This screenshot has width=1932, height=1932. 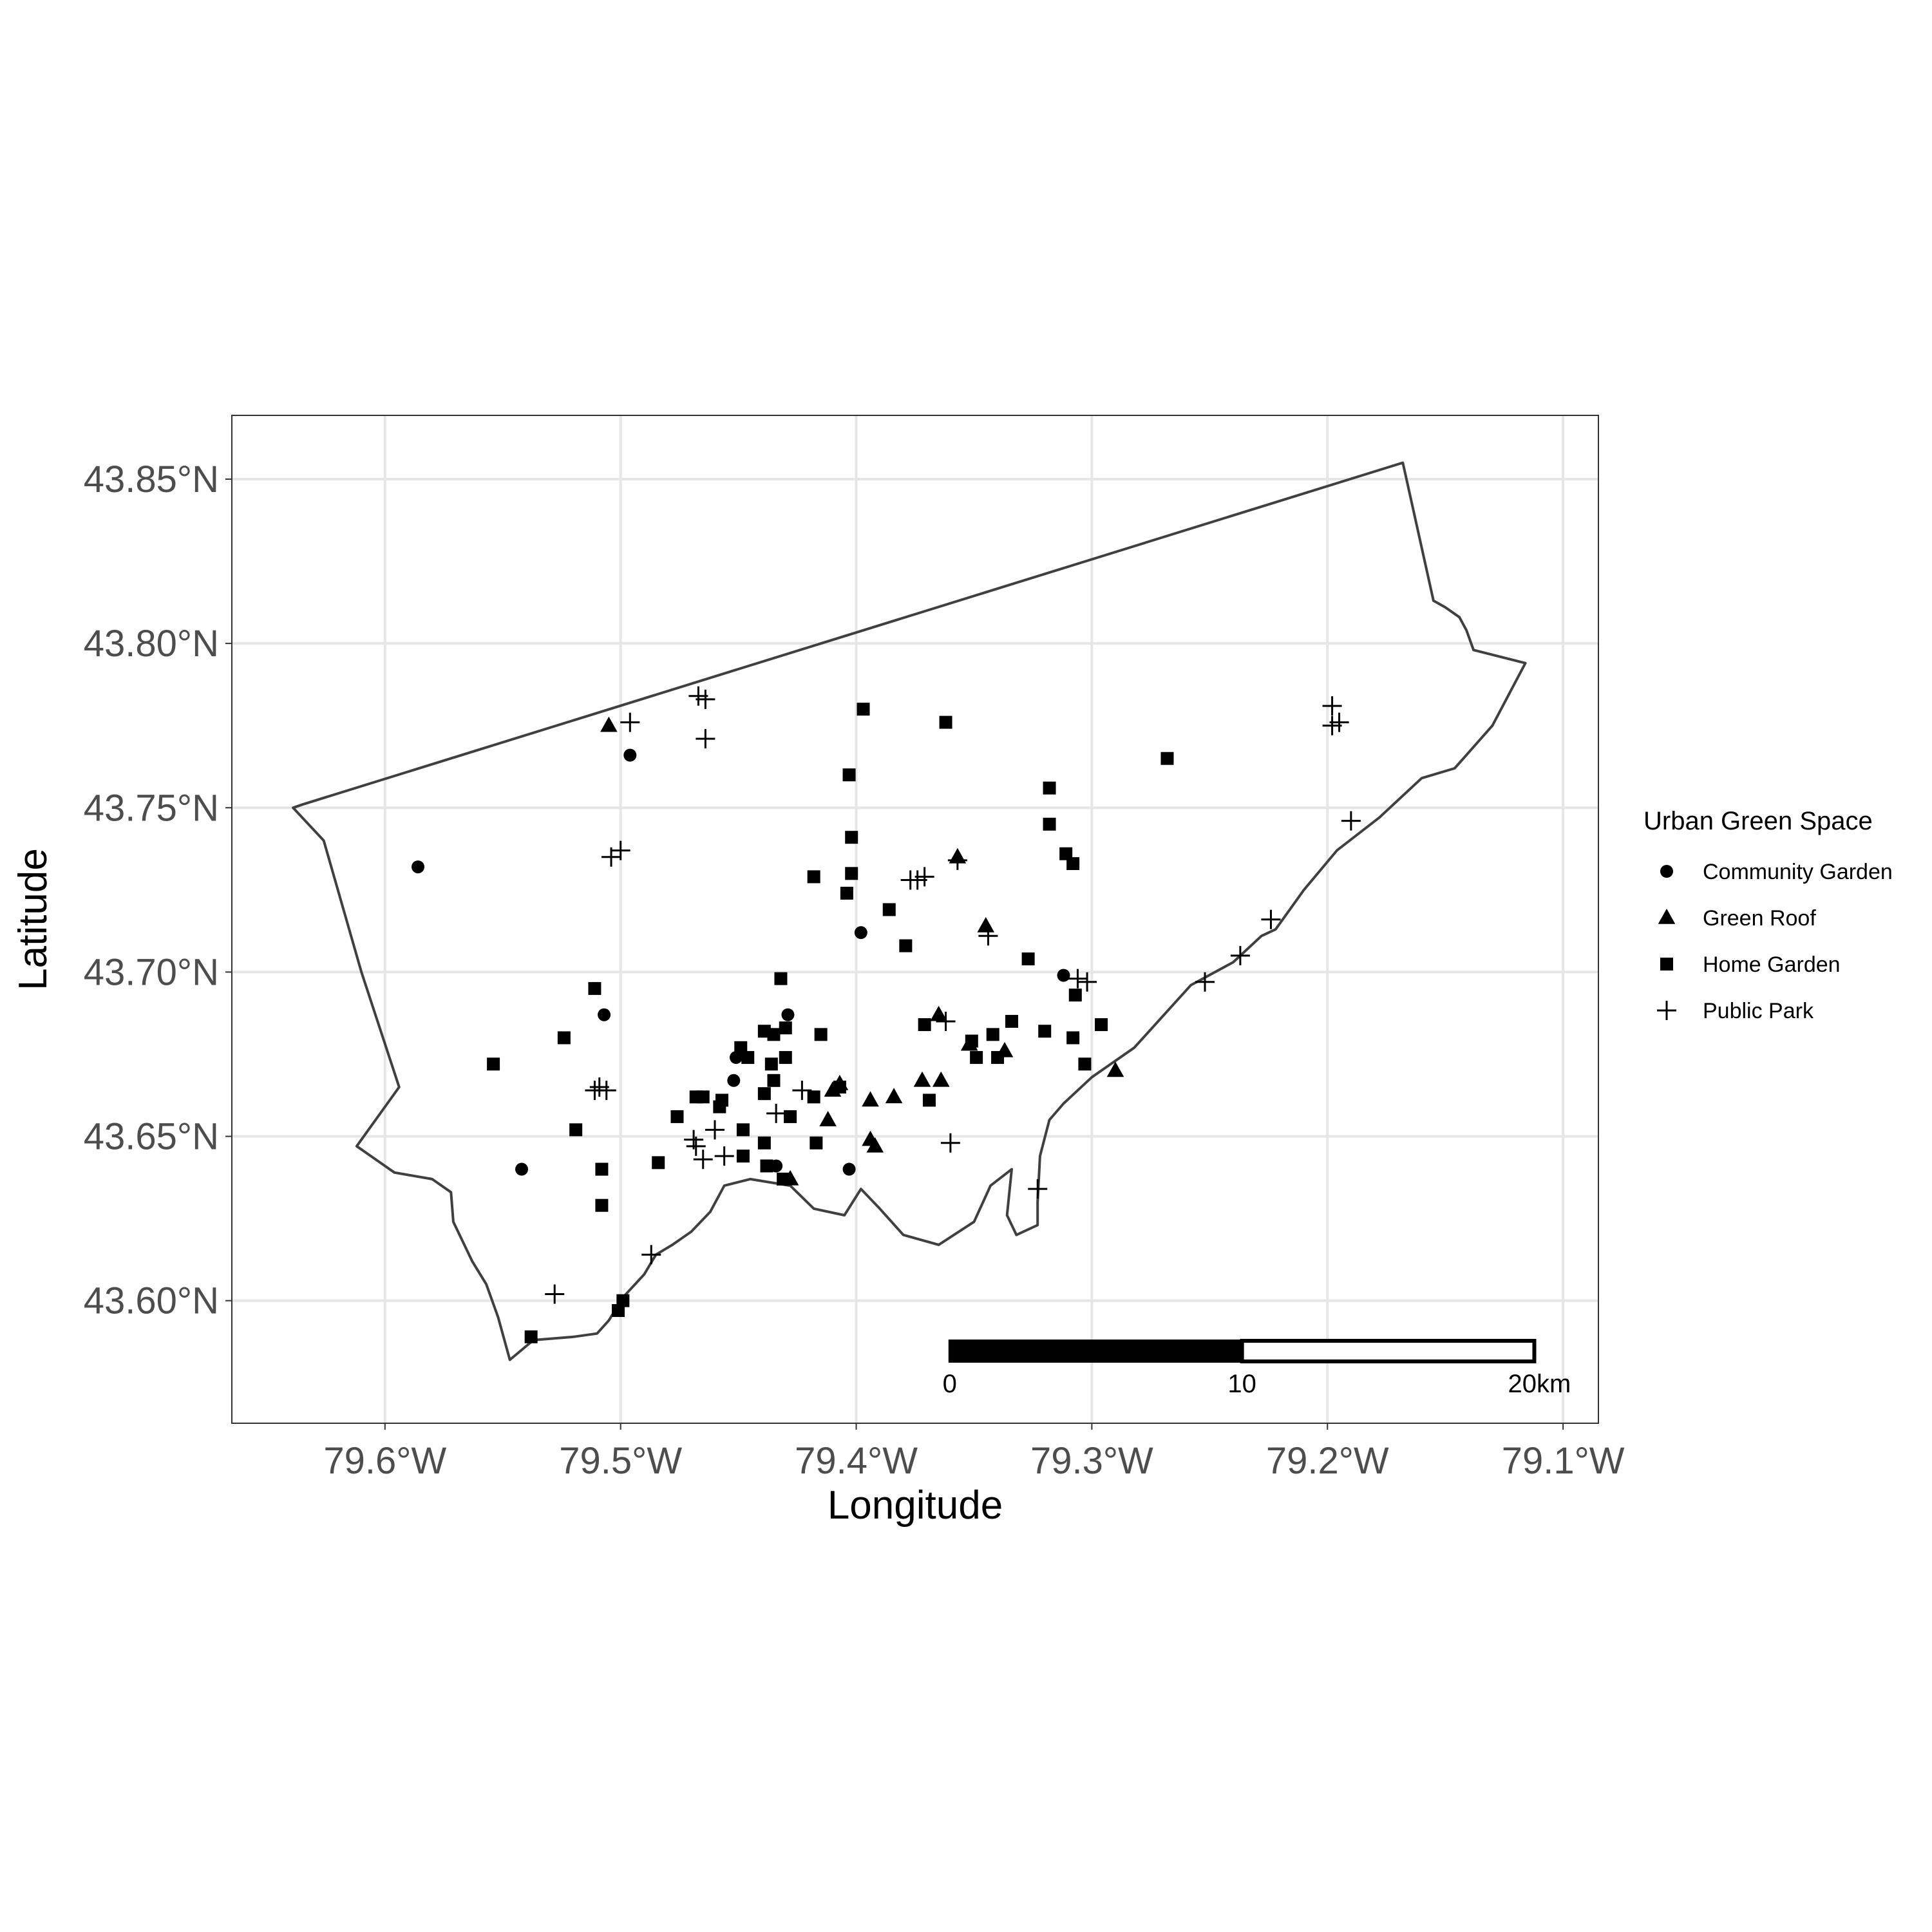 I want to click on legend-title: Urban Green Space, so click(x=1758, y=821).